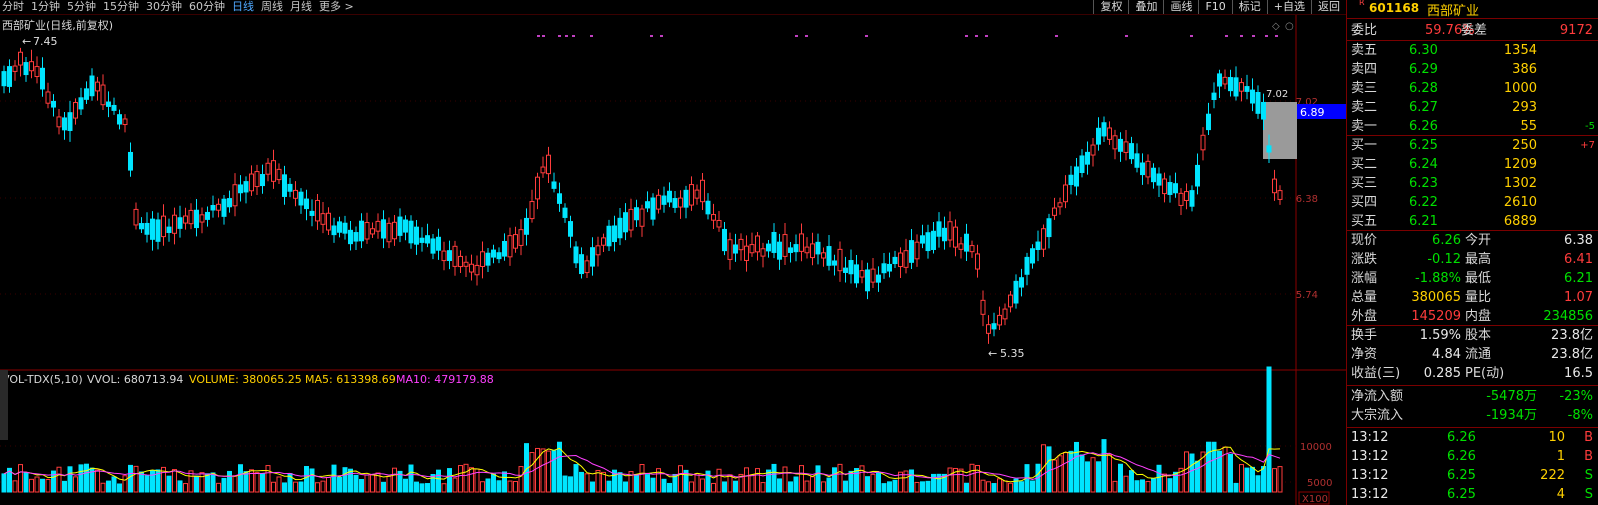 This screenshot has height=505, width=1598. What do you see at coordinates (81, 6) in the screenshot?
I see `period-tab: 5分钟` at bounding box center [81, 6].